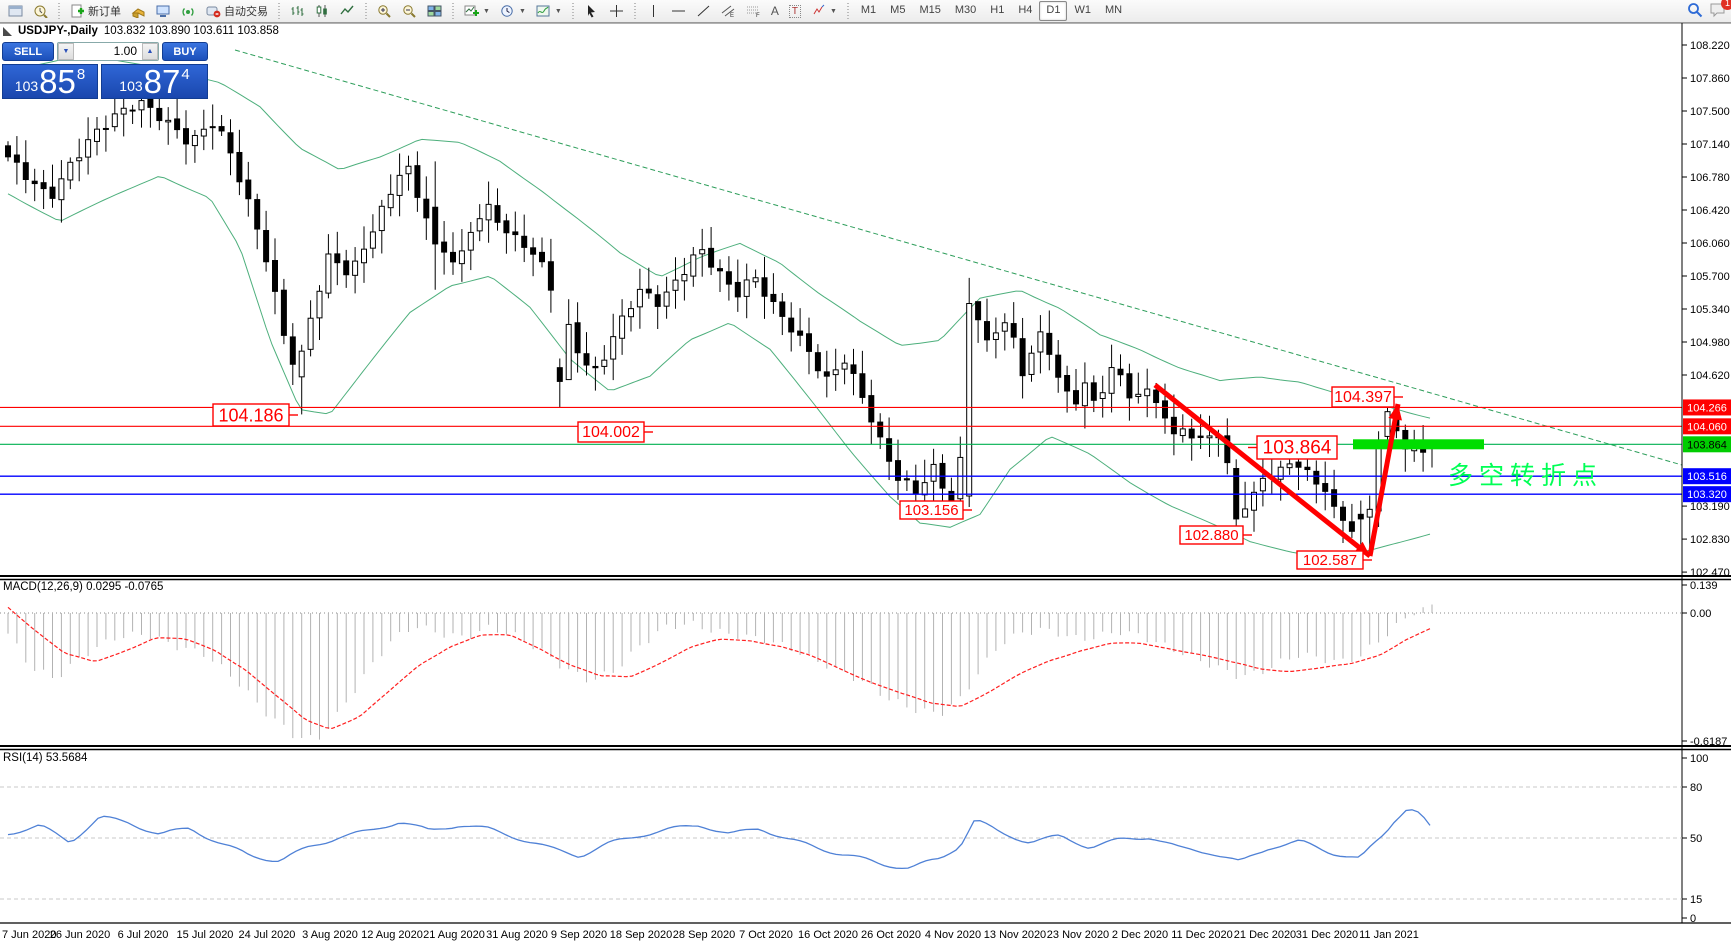 The width and height of the screenshot is (1731, 945). Describe the element at coordinates (891, 935) in the screenshot. I see `date-label: 26 Oct 2020` at that location.